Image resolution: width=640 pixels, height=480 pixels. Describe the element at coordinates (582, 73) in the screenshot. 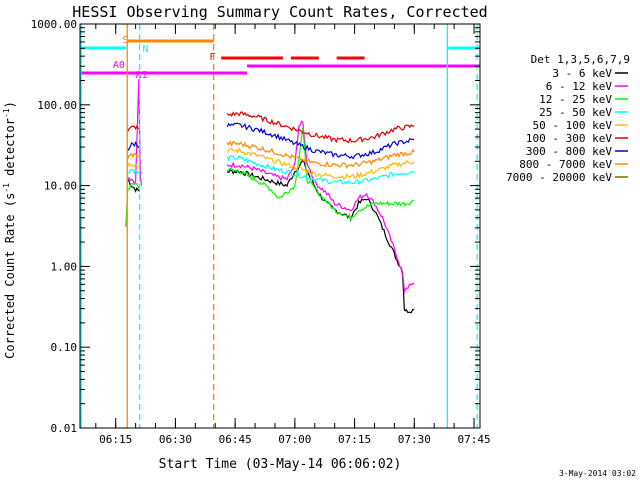

I see `legend-label-1: 3 - 6 keV` at that location.